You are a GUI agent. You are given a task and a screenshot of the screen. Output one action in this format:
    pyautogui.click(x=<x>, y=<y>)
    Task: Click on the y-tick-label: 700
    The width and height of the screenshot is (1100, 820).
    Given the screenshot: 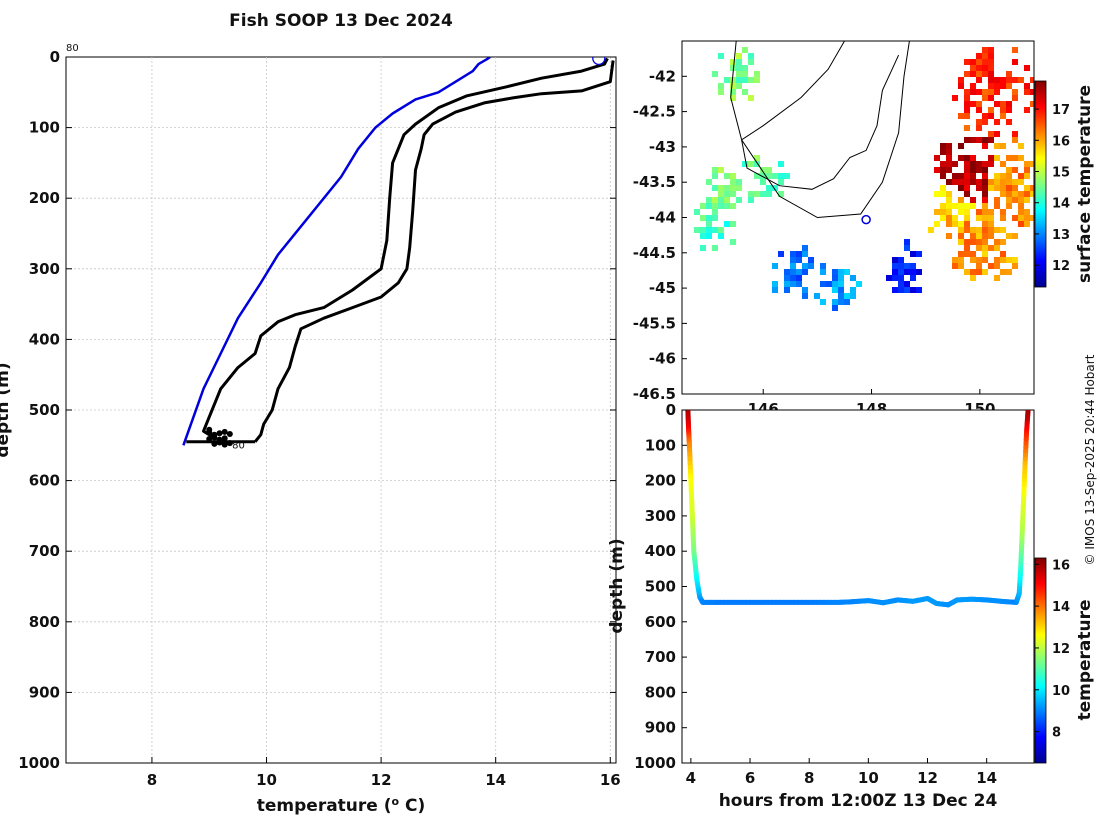 What is the action you would take?
    pyautogui.click(x=44, y=551)
    